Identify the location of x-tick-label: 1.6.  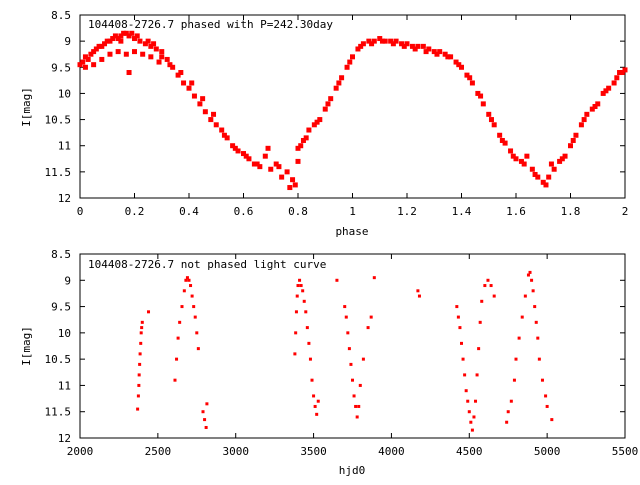
(516, 211).